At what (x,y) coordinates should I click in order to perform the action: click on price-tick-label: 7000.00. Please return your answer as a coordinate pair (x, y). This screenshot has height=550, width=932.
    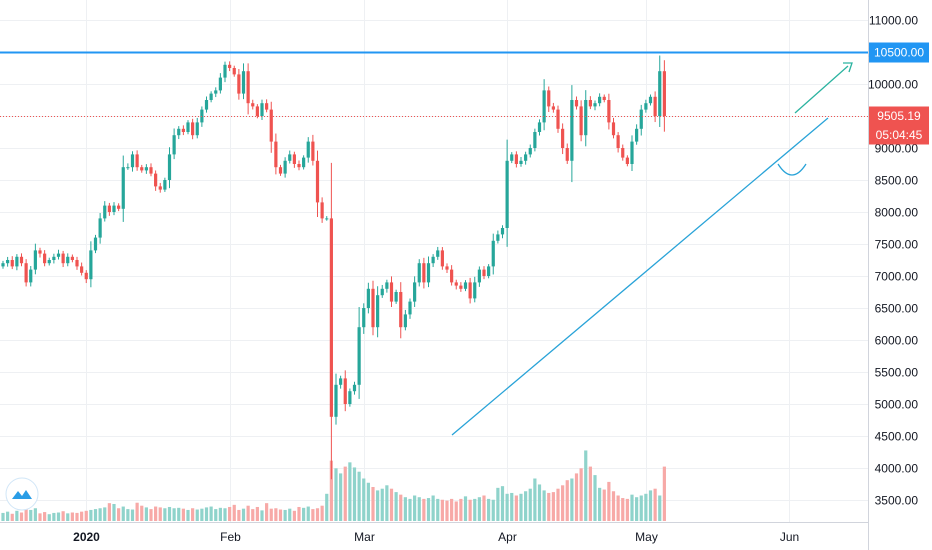
    Looking at the image, I should click on (897, 277).